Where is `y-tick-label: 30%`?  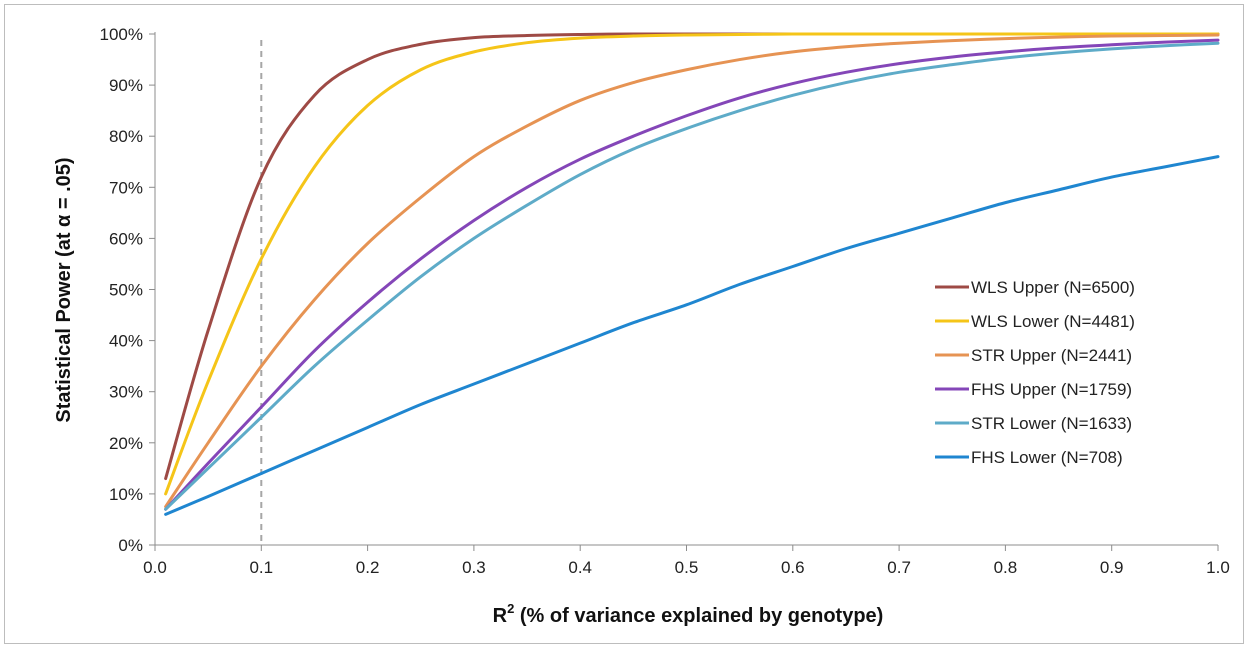 y-tick-label: 30% is located at coordinates (126, 392).